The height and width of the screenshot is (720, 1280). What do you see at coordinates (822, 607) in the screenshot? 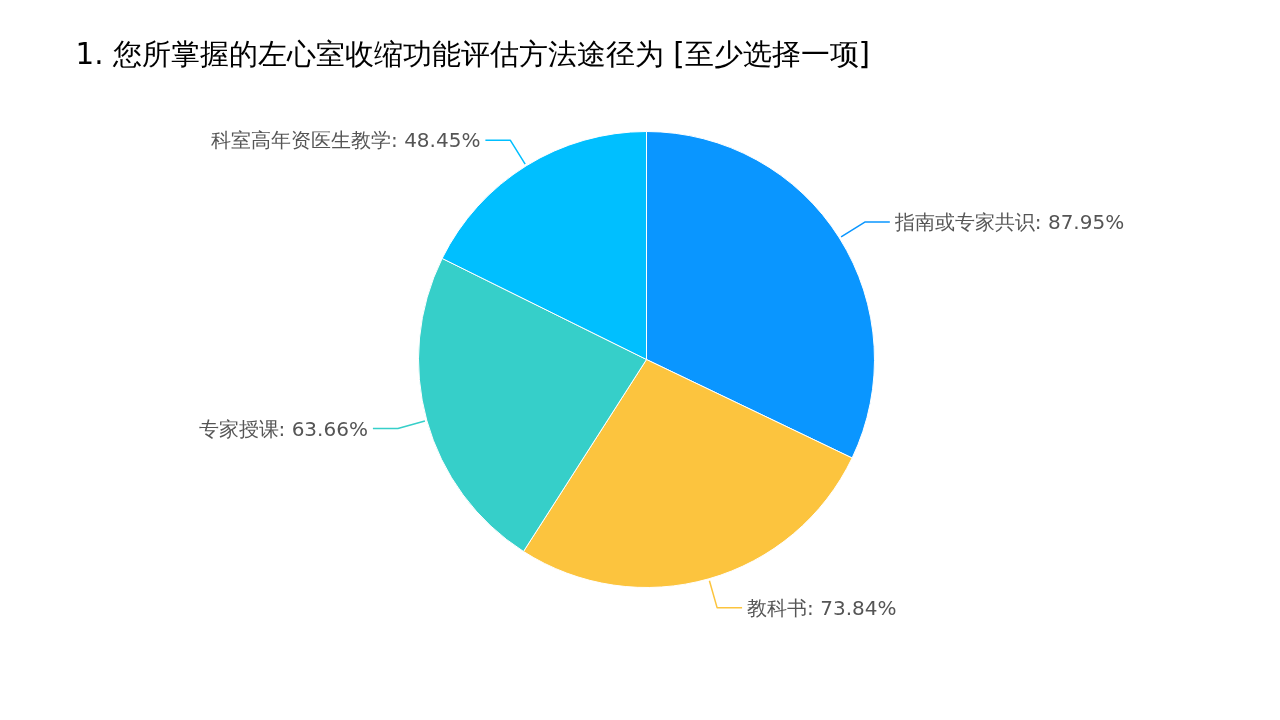
I see `slice-label: 教科书: 73.84%` at bounding box center [822, 607].